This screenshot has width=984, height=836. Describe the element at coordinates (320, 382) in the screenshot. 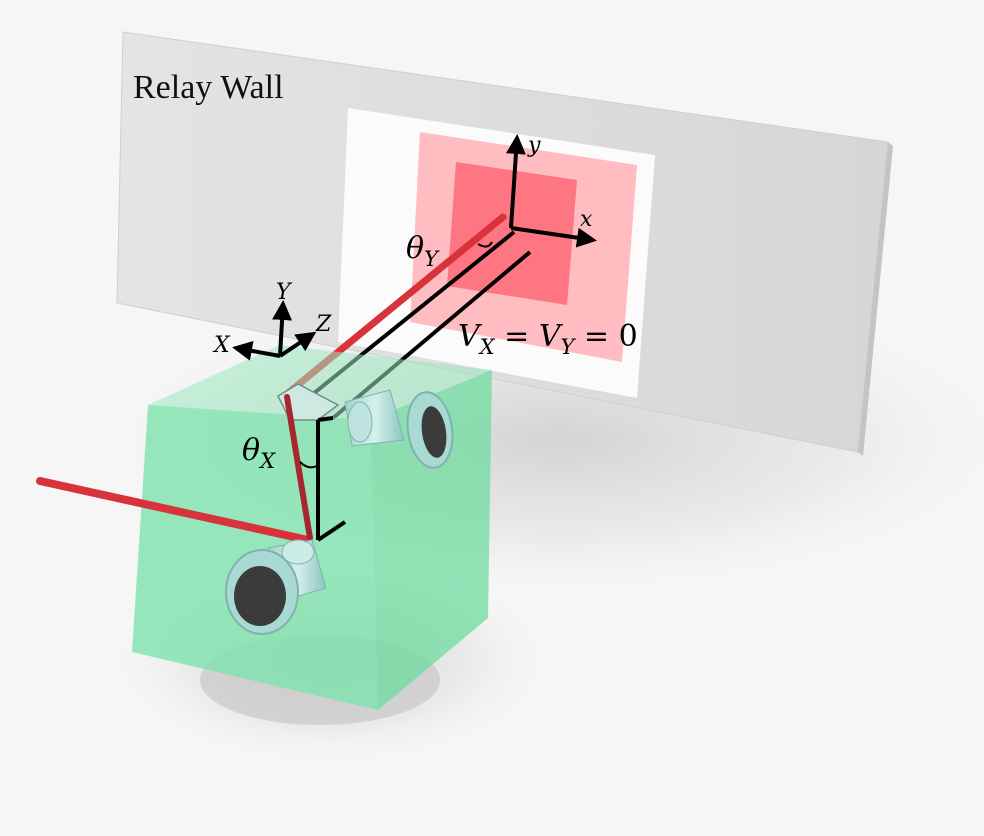

I see `device-cube-top` at that location.